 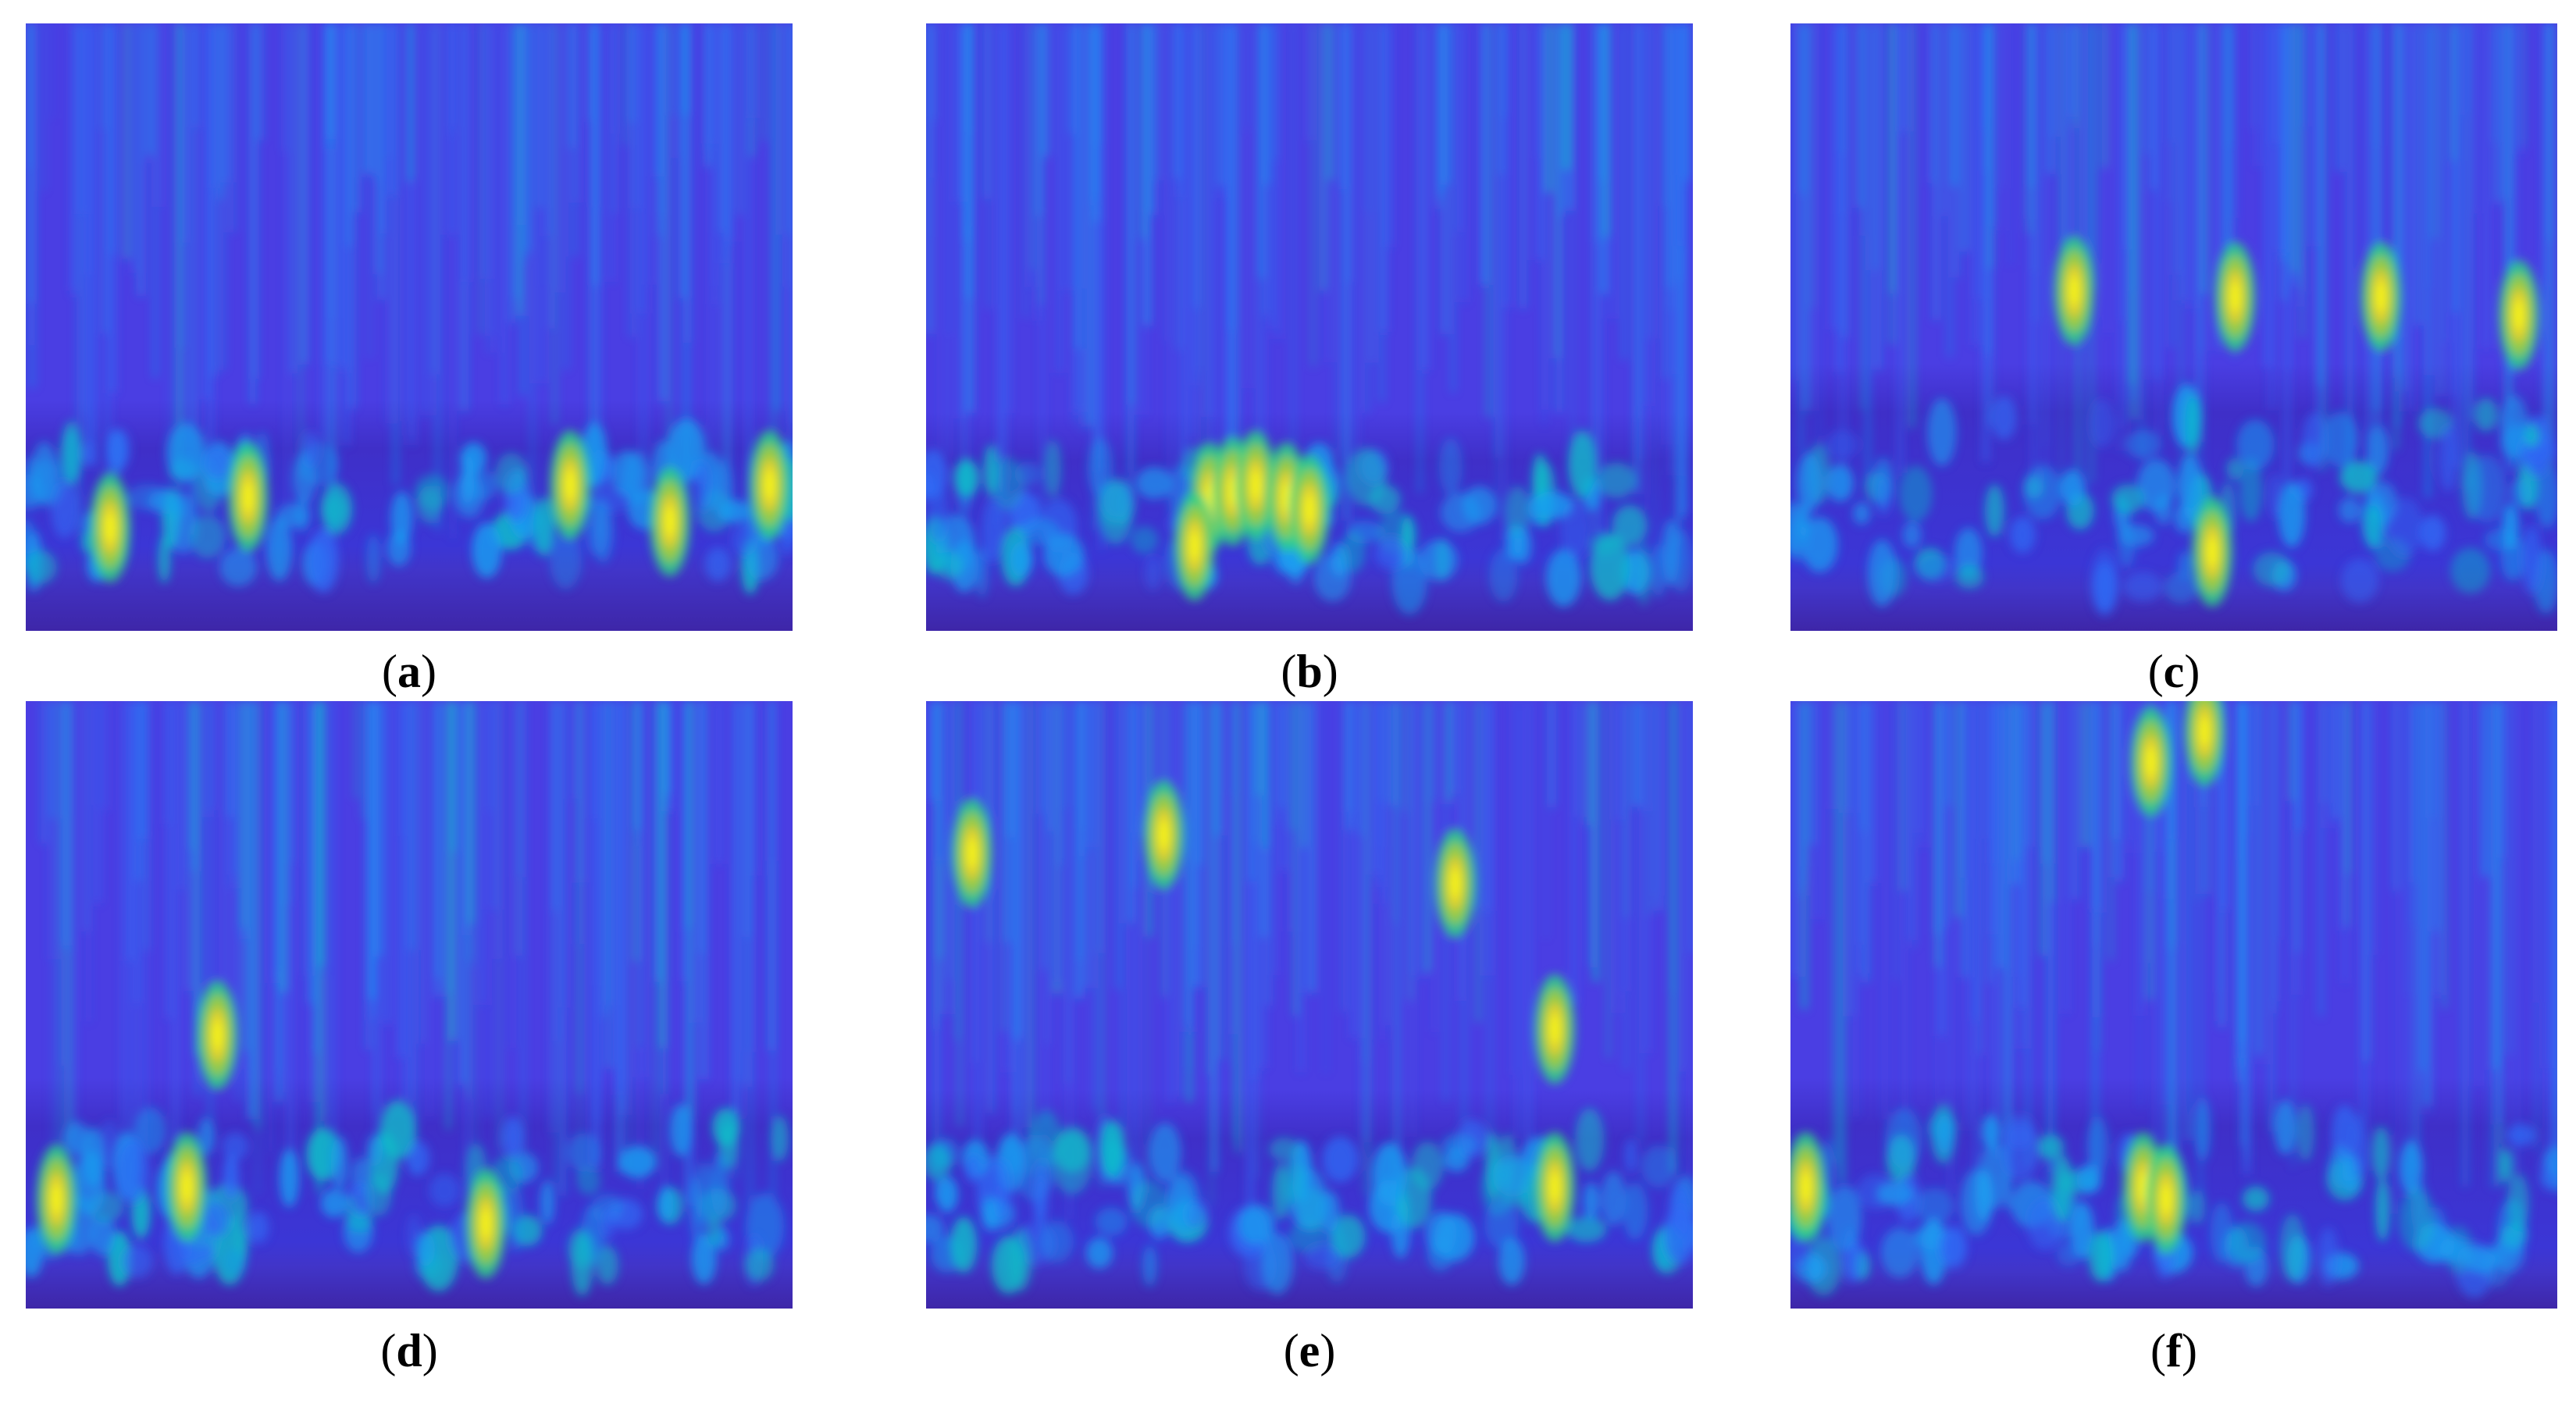 I want to click on scalogram-c, so click(x=2173, y=327).